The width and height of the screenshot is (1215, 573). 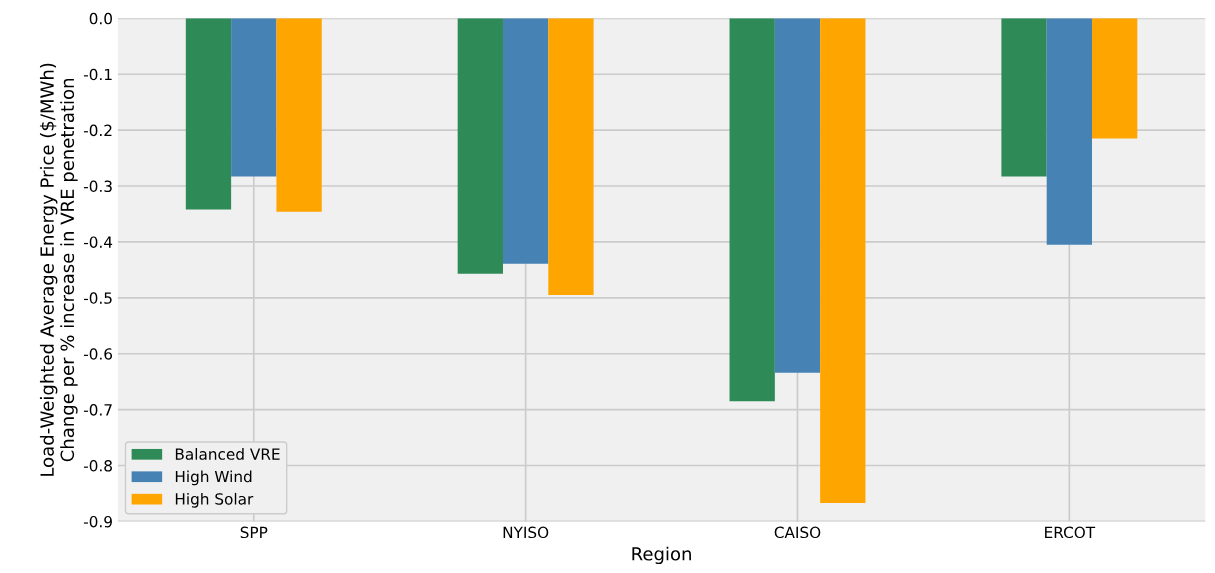 I want to click on y-tick-label: 0.0, so click(x=100, y=18).